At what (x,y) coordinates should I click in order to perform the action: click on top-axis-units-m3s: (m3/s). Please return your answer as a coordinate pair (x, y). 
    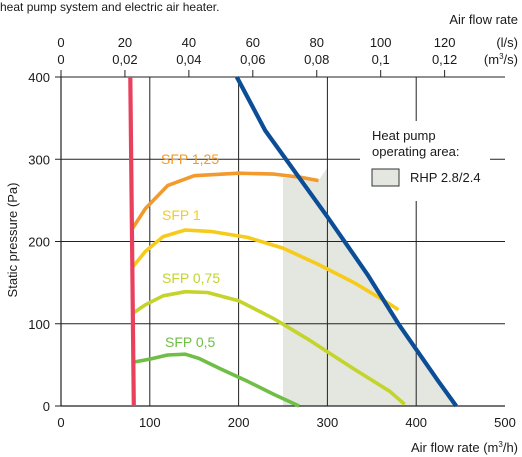
    Looking at the image, I should click on (501, 59).